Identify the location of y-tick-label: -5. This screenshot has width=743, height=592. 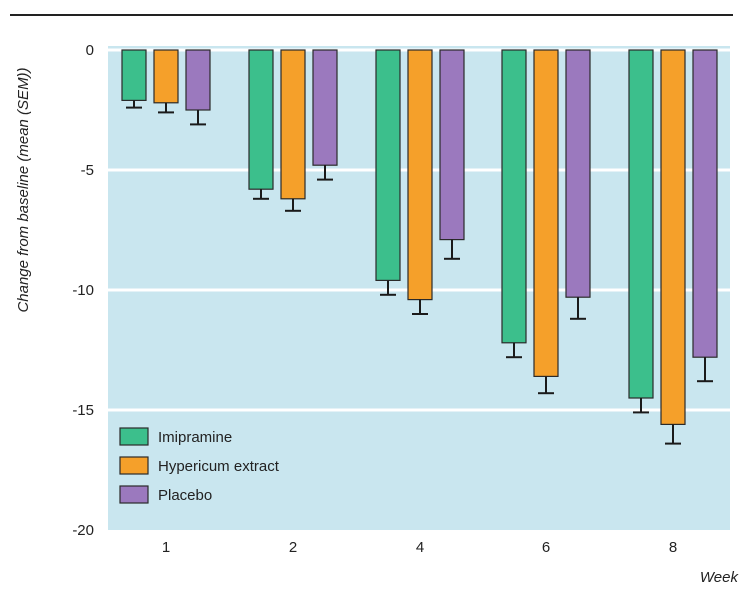
(87, 170).